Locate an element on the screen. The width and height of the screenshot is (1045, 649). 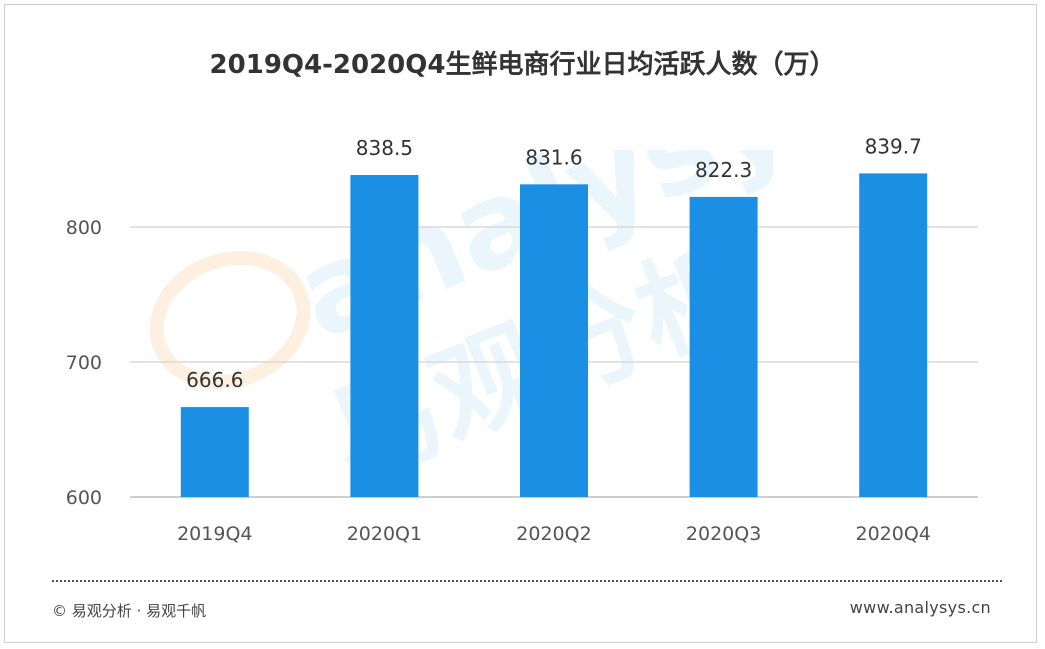
value-label-2020Q1: 838.5 is located at coordinates (384, 148).